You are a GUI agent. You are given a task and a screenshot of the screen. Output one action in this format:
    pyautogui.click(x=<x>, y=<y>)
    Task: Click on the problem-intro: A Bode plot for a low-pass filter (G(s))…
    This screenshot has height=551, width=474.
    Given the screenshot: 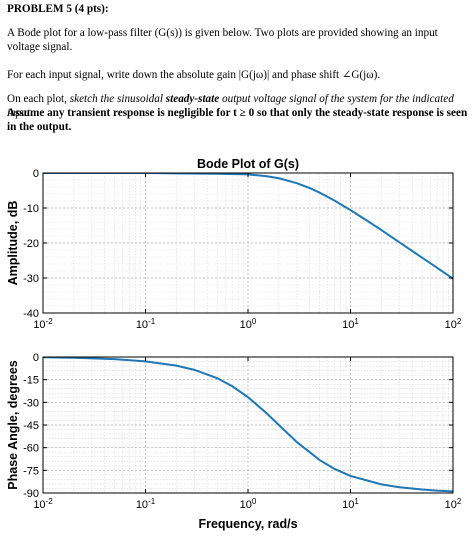 What is the action you would take?
    pyautogui.click(x=222, y=40)
    